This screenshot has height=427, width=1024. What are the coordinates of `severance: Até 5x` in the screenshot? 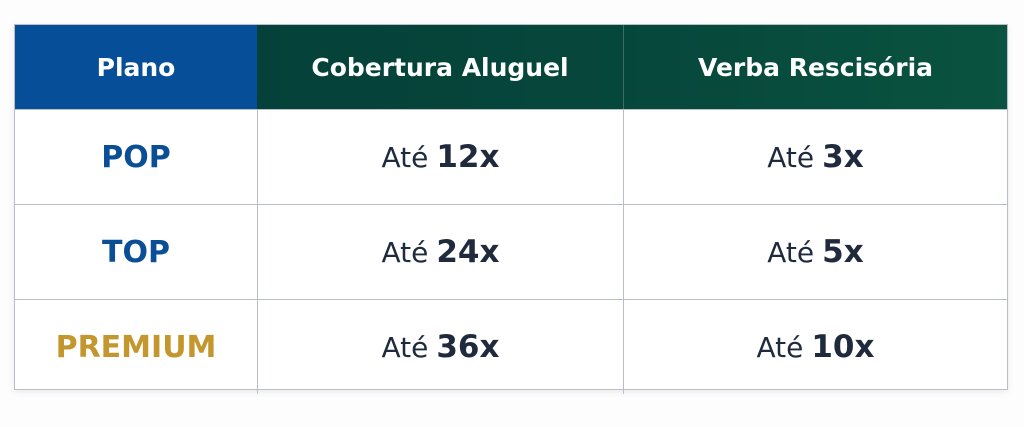 It's located at (815, 252).